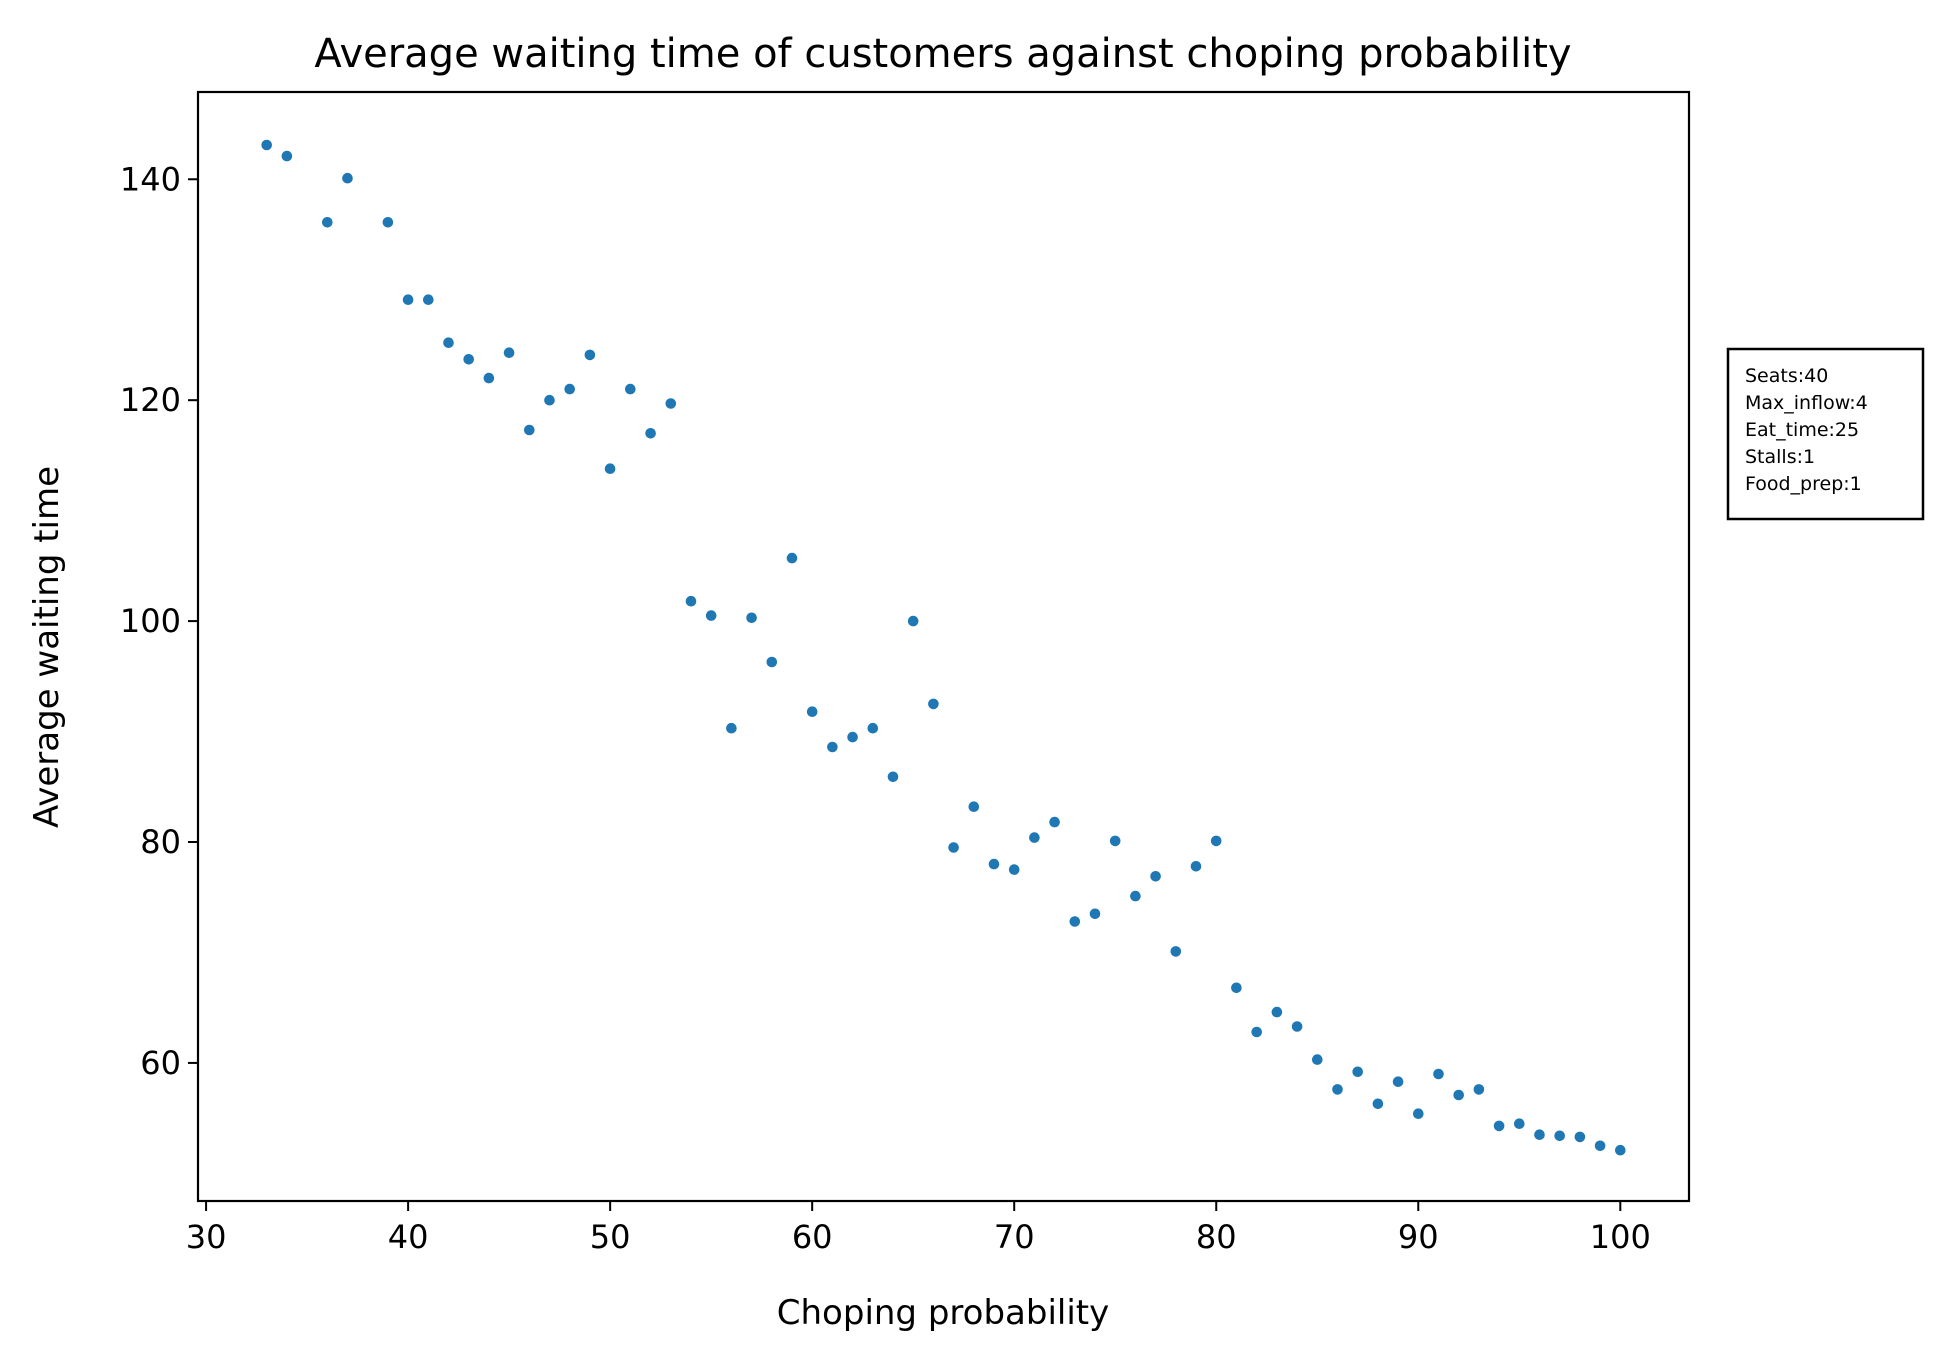 Image resolution: width=1934 pixels, height=1361 pixels. Describe the element at coordinates (408, 1237) in the screenshot. I see `x-tick-label: 40` at that location.